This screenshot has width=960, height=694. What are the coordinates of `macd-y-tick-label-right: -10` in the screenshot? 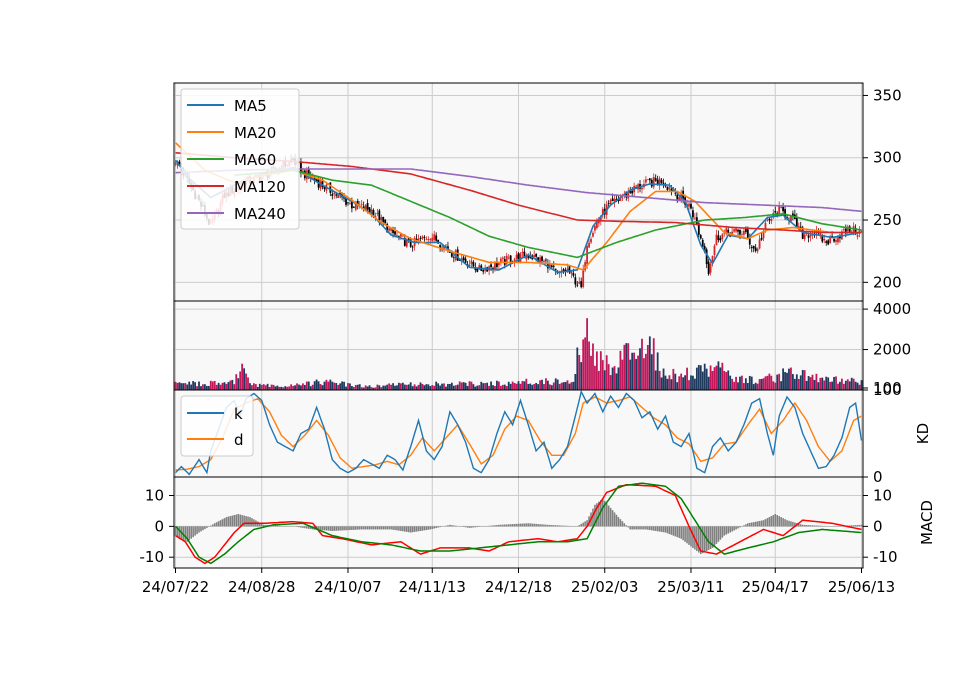 It's located at (885, 557).